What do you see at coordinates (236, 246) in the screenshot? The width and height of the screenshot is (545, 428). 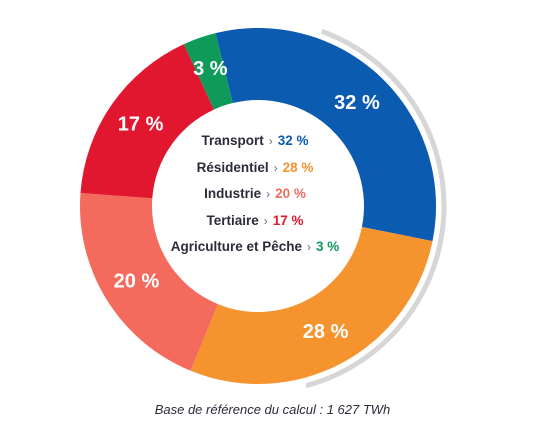 I see `legend-entry-name: Agriculture et Pêche` at bounding box center [236, 246].